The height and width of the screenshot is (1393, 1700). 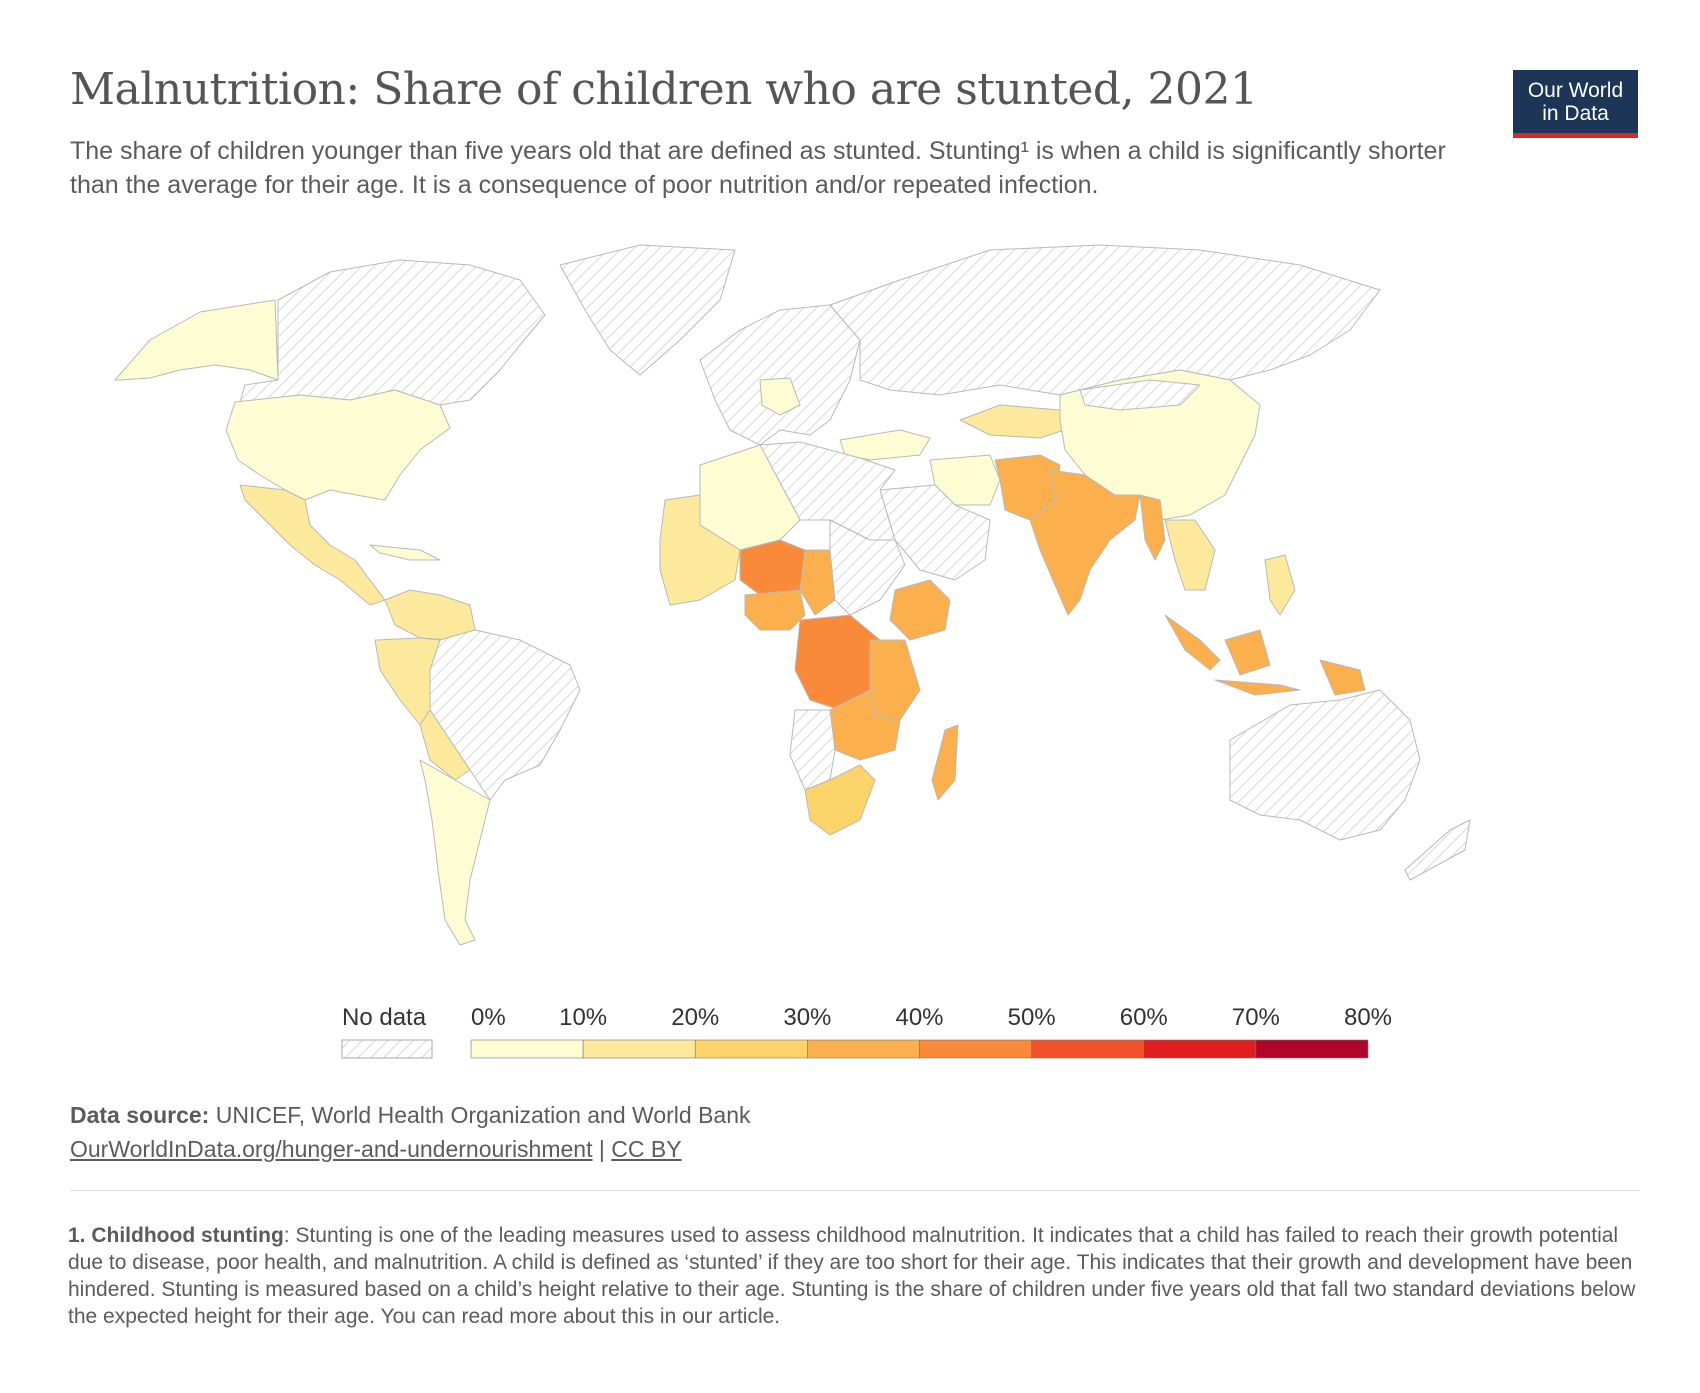 I want to click on legend-tick-label: 60%, so click(x=1144, y=1017).